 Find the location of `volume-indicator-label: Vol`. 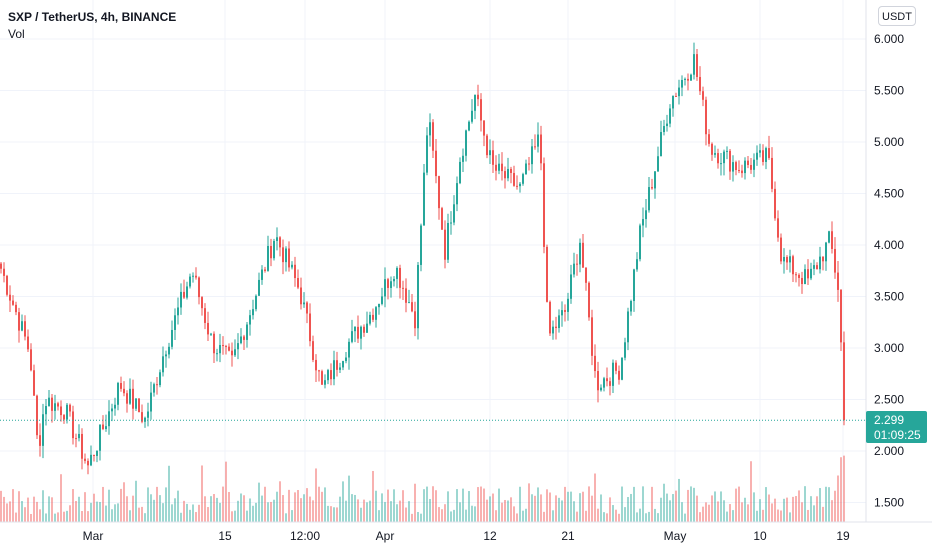

volume-indicator-label: Vol is located at coordinates (16, 34).